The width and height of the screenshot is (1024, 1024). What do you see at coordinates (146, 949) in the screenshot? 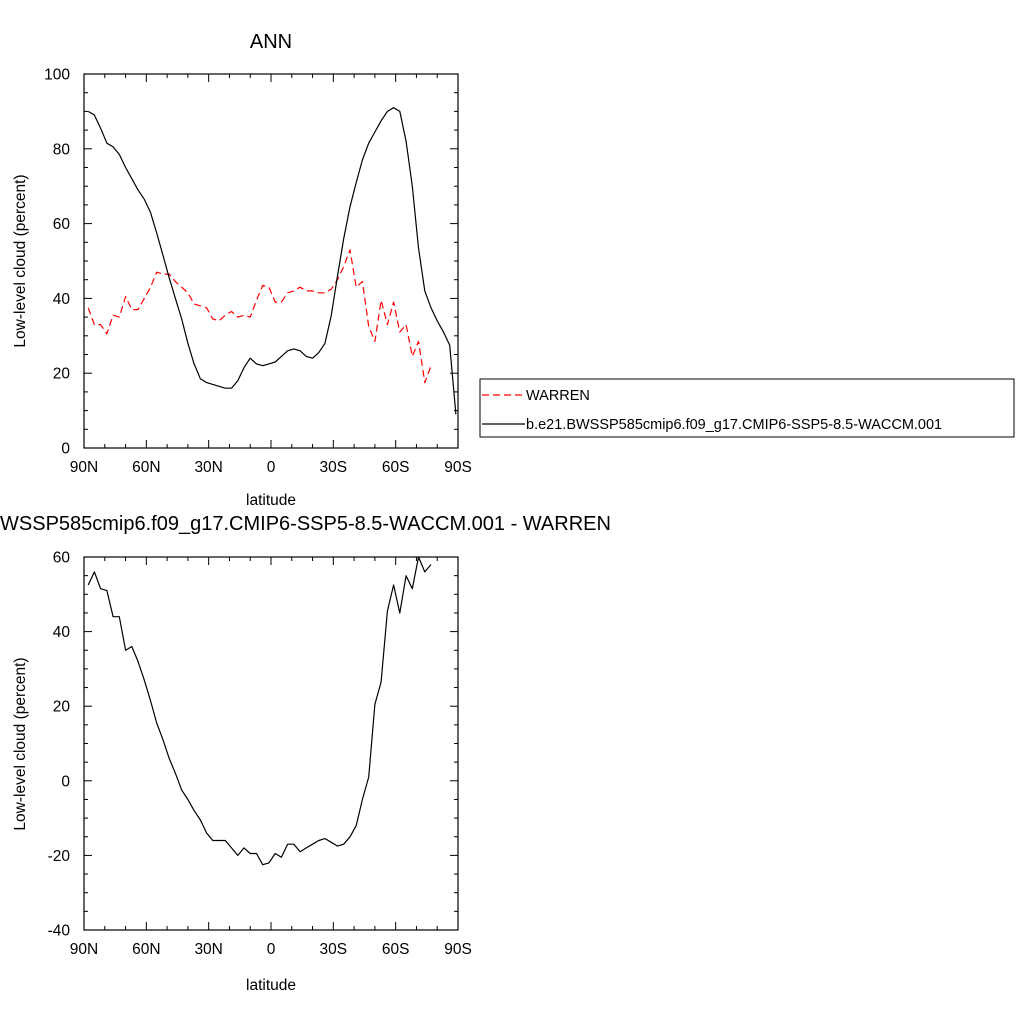
I see `bottom-x-tick-label: 60N` at bounding box center [146, 949].